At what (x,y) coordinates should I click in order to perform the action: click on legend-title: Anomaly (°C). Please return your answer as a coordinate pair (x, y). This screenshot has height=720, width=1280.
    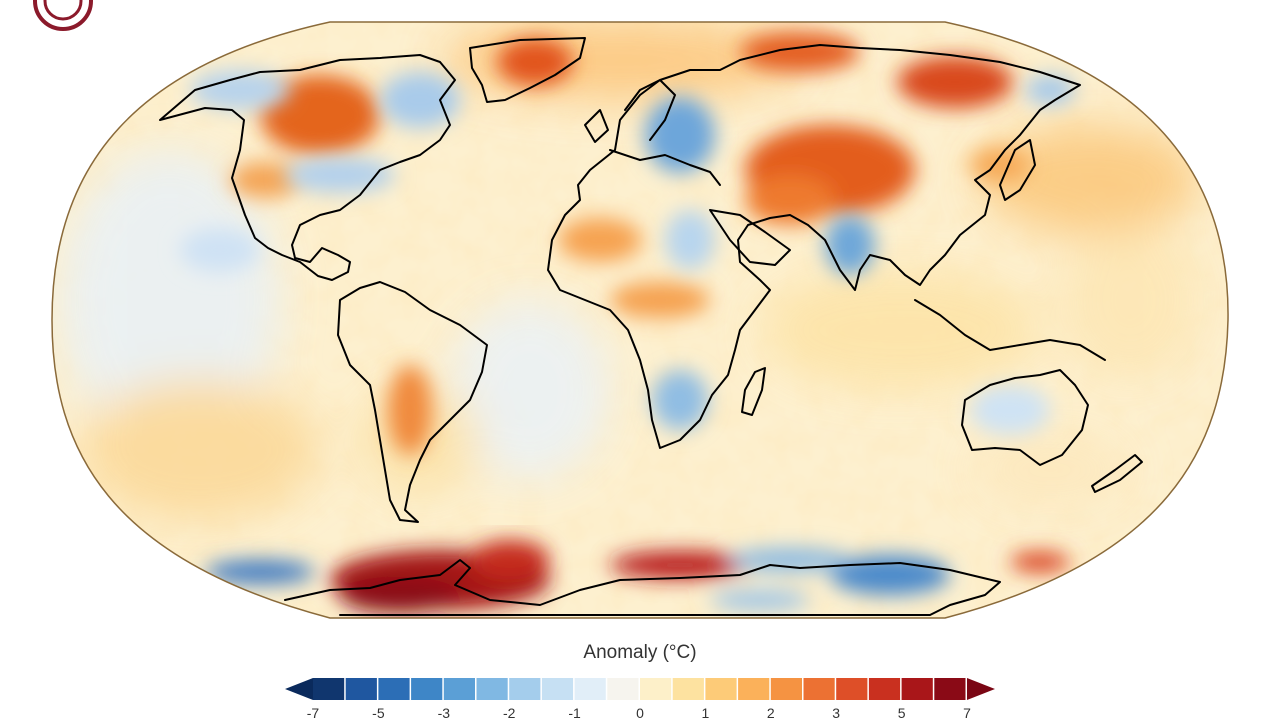
    Looking at the image, I should click on (640, 652).